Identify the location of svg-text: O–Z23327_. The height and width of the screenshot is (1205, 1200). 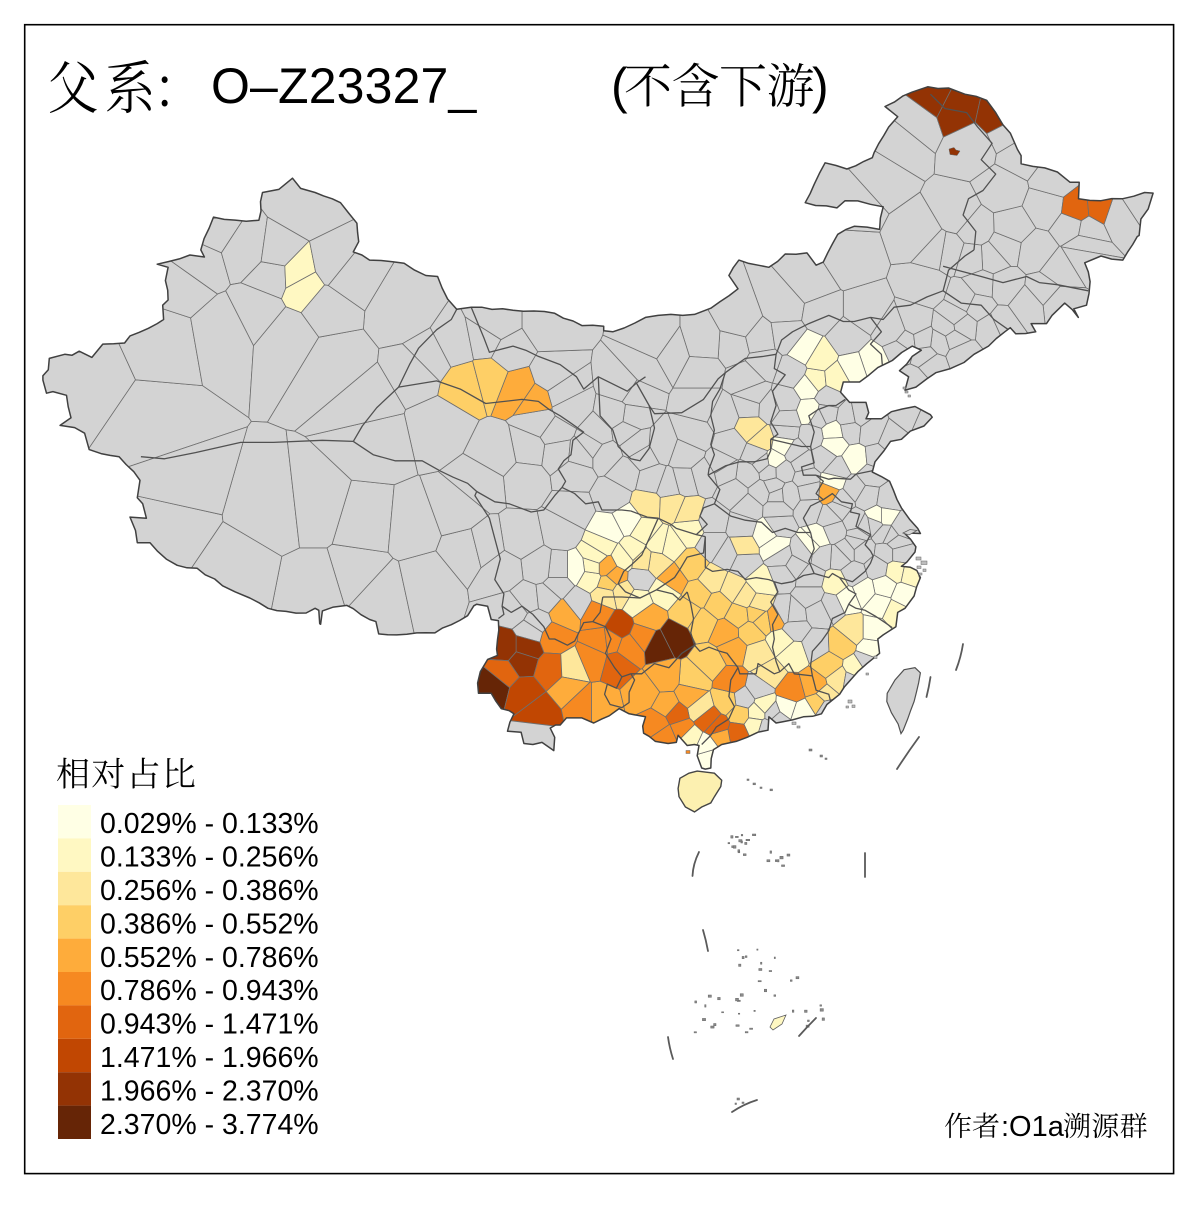
(344, 86).